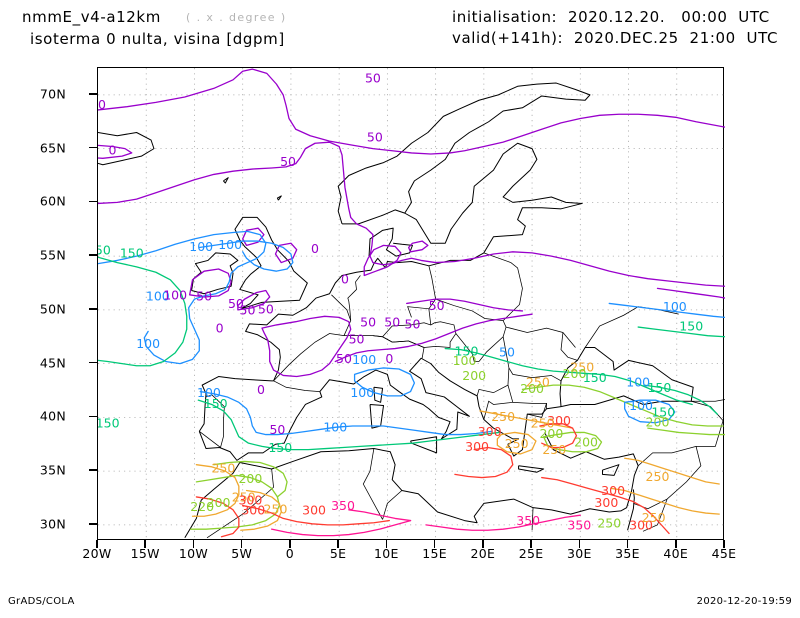 Image resolution: width=800 pixels, height=618 pixels. I want to click on x-axis-label: 45E, so click(724, 553).